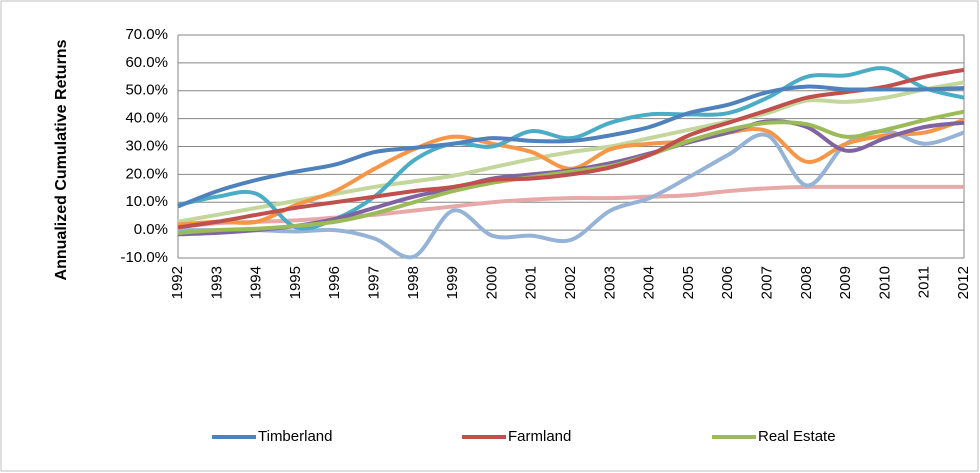 The height and width of the screenshot is (473, 980). I want to click on x-tick-label: 2007, so click(766, 282).